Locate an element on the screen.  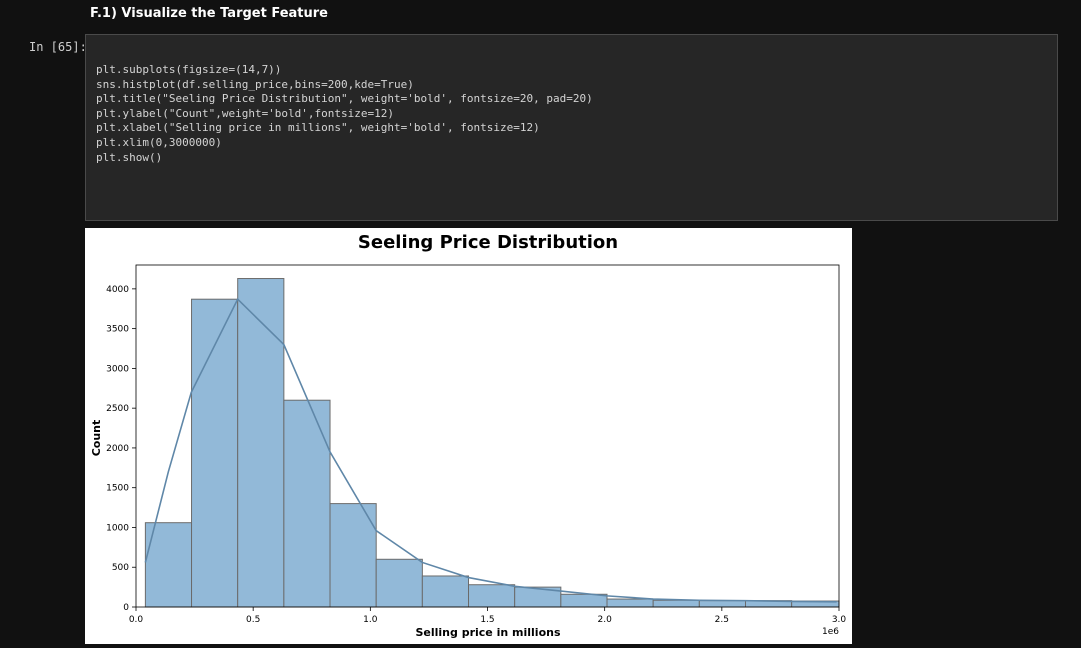
x-tick-label: 3.0 is located at coordinates (839, 620).